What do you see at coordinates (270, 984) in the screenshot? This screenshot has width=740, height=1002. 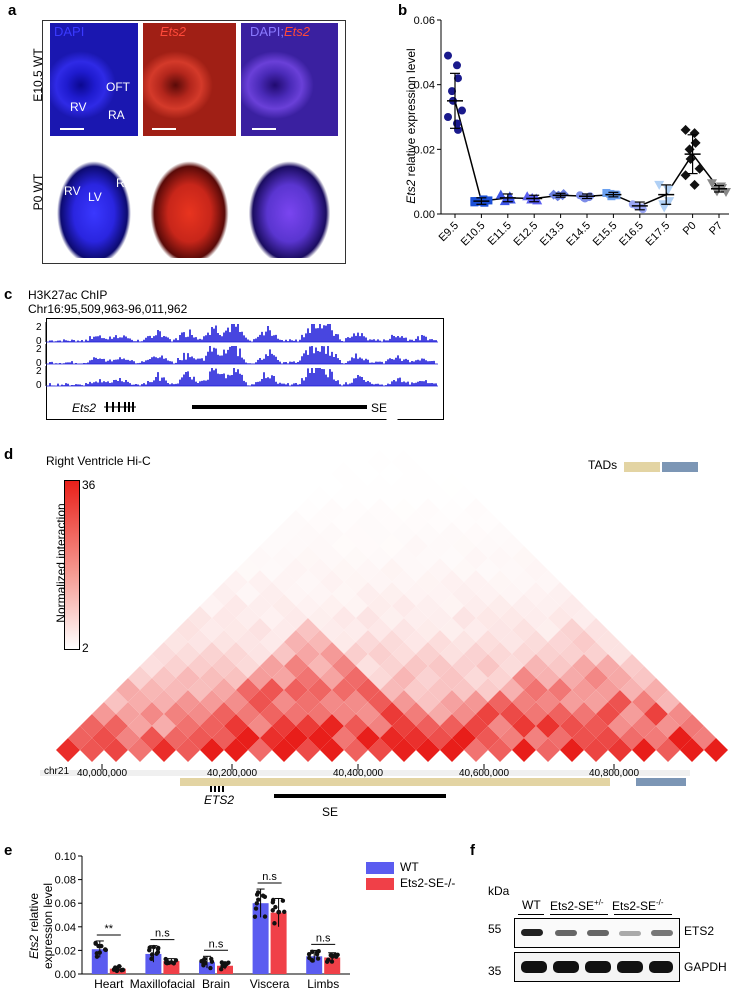 I see `chart-e-xtick-label: Viscera` at bounding box center [270, 984].